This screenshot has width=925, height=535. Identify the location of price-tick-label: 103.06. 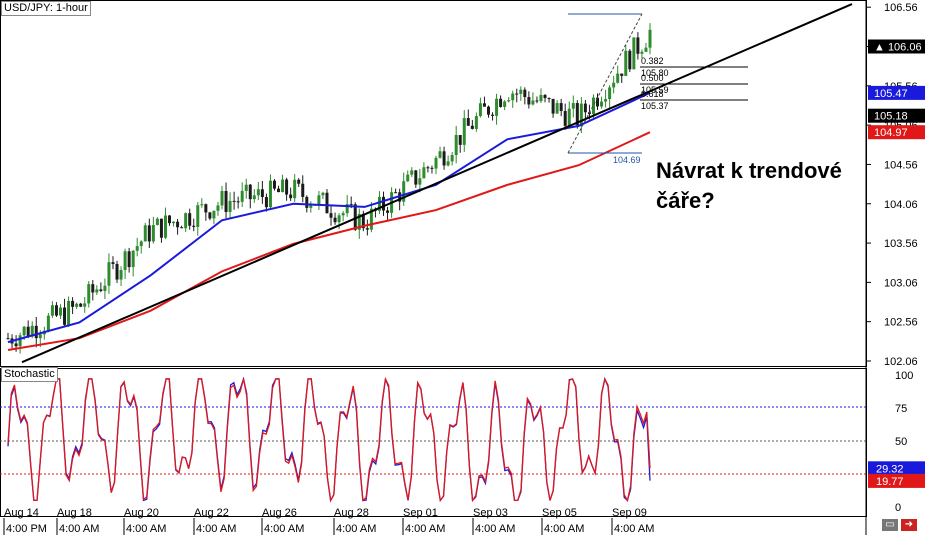
(901, 283).